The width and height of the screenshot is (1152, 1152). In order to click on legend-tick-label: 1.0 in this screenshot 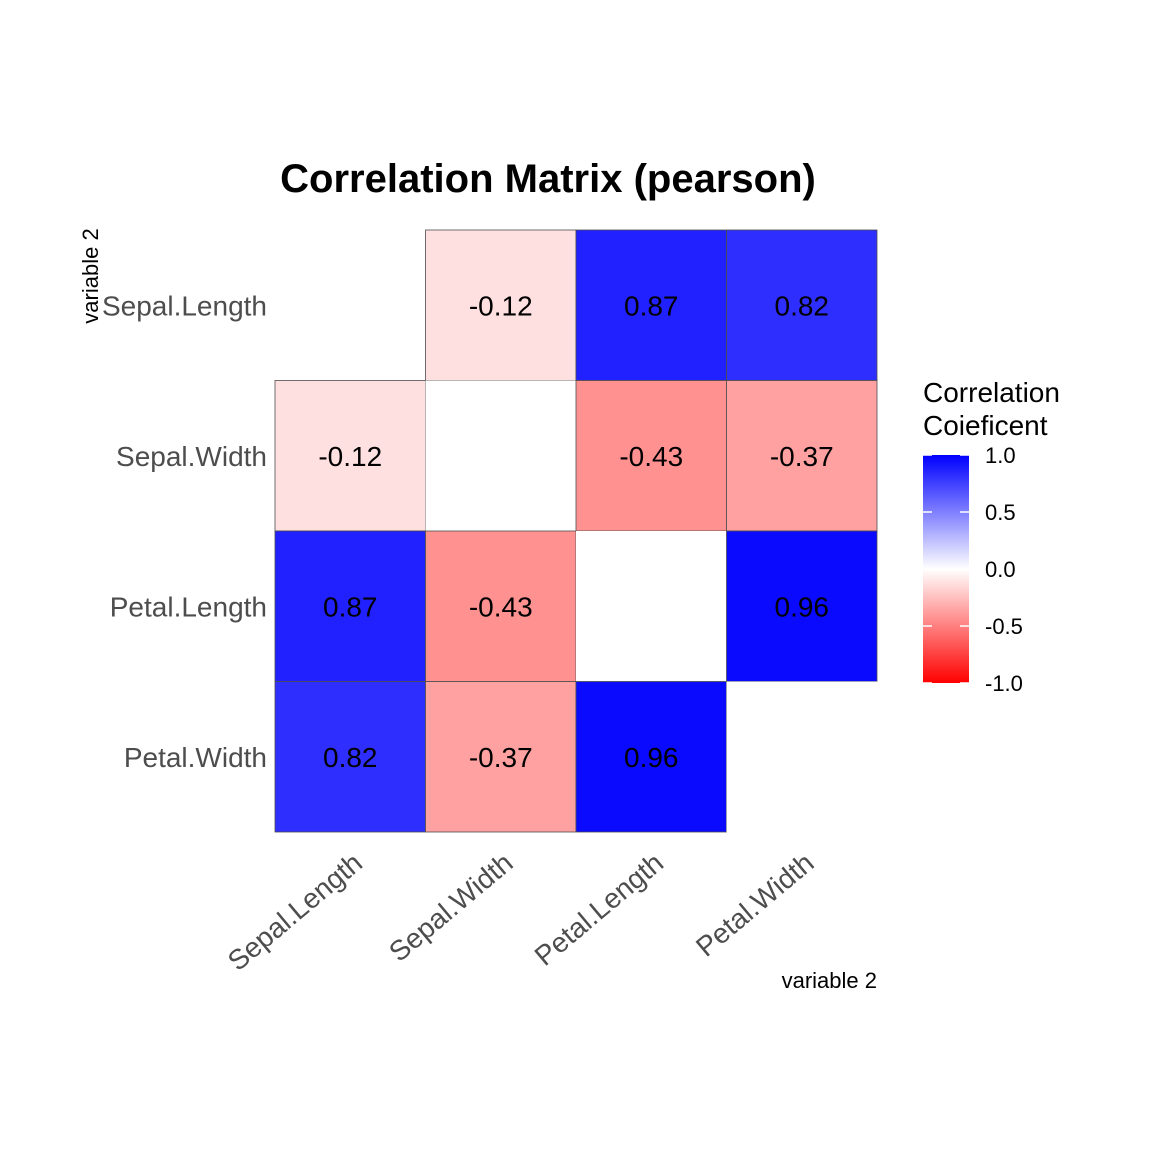, I will do `click(1000, 455)`.